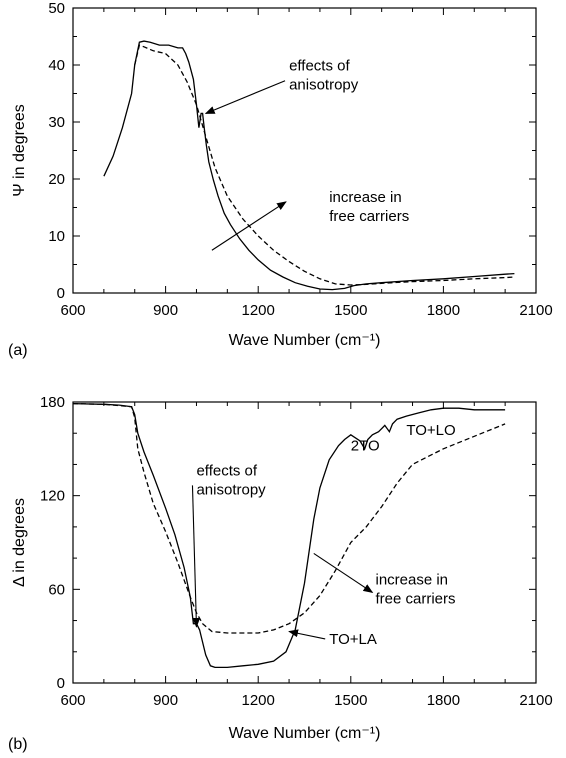 Image resolution: width=566 pixels, height=758 pixels. Describe the element at coordinates (365, 445) in the screenshot. I see `annotation-text: 2TO` at that location.